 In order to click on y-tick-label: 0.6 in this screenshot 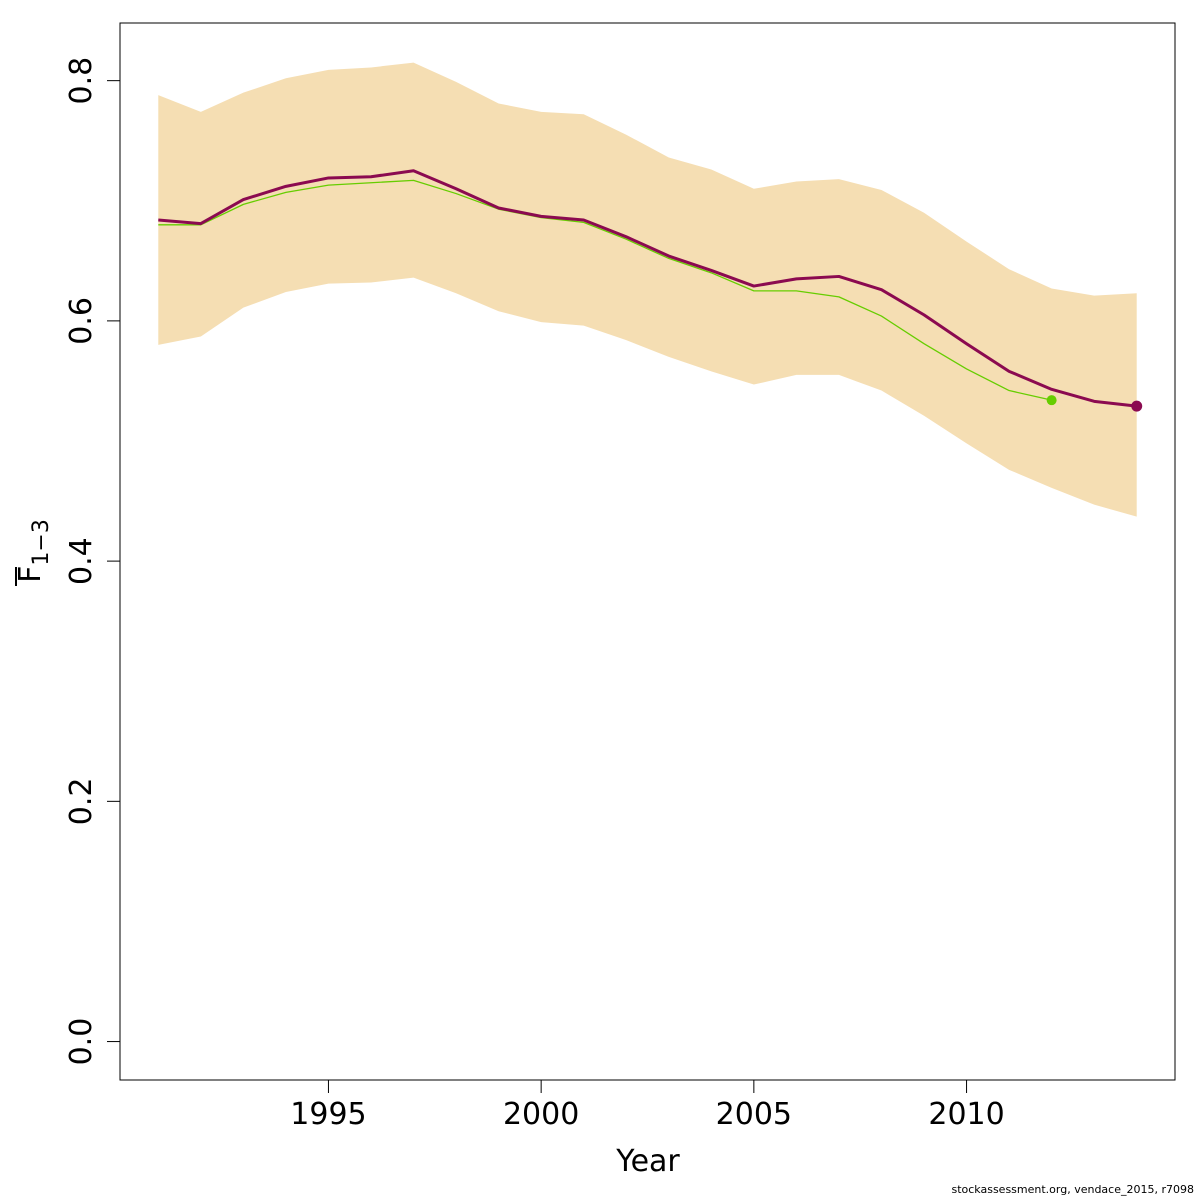, I will do `click(81, 321)`.